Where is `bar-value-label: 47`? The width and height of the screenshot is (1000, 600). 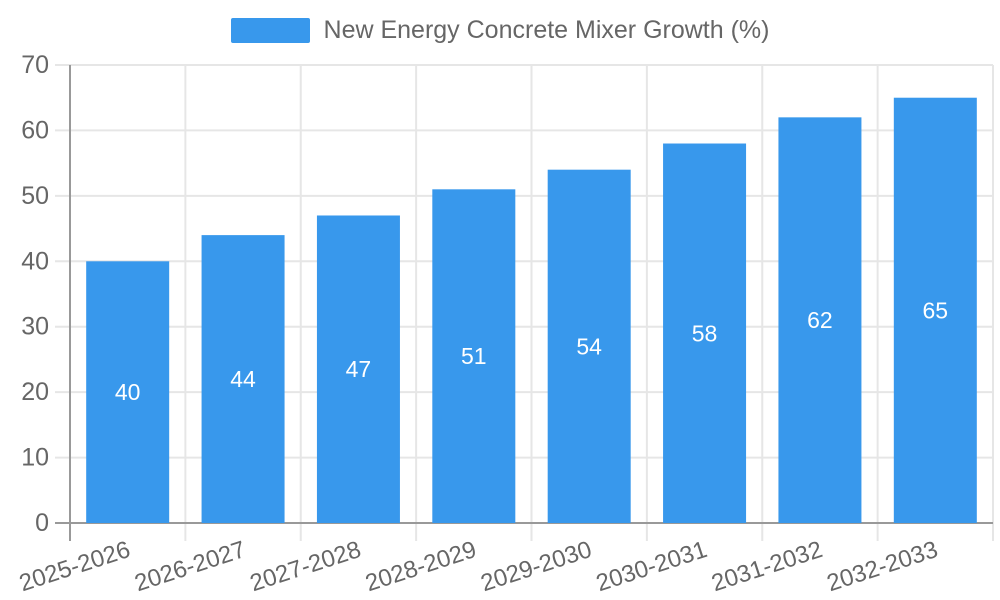
bar-value-label: 47 is located at coordinates (359, 369).